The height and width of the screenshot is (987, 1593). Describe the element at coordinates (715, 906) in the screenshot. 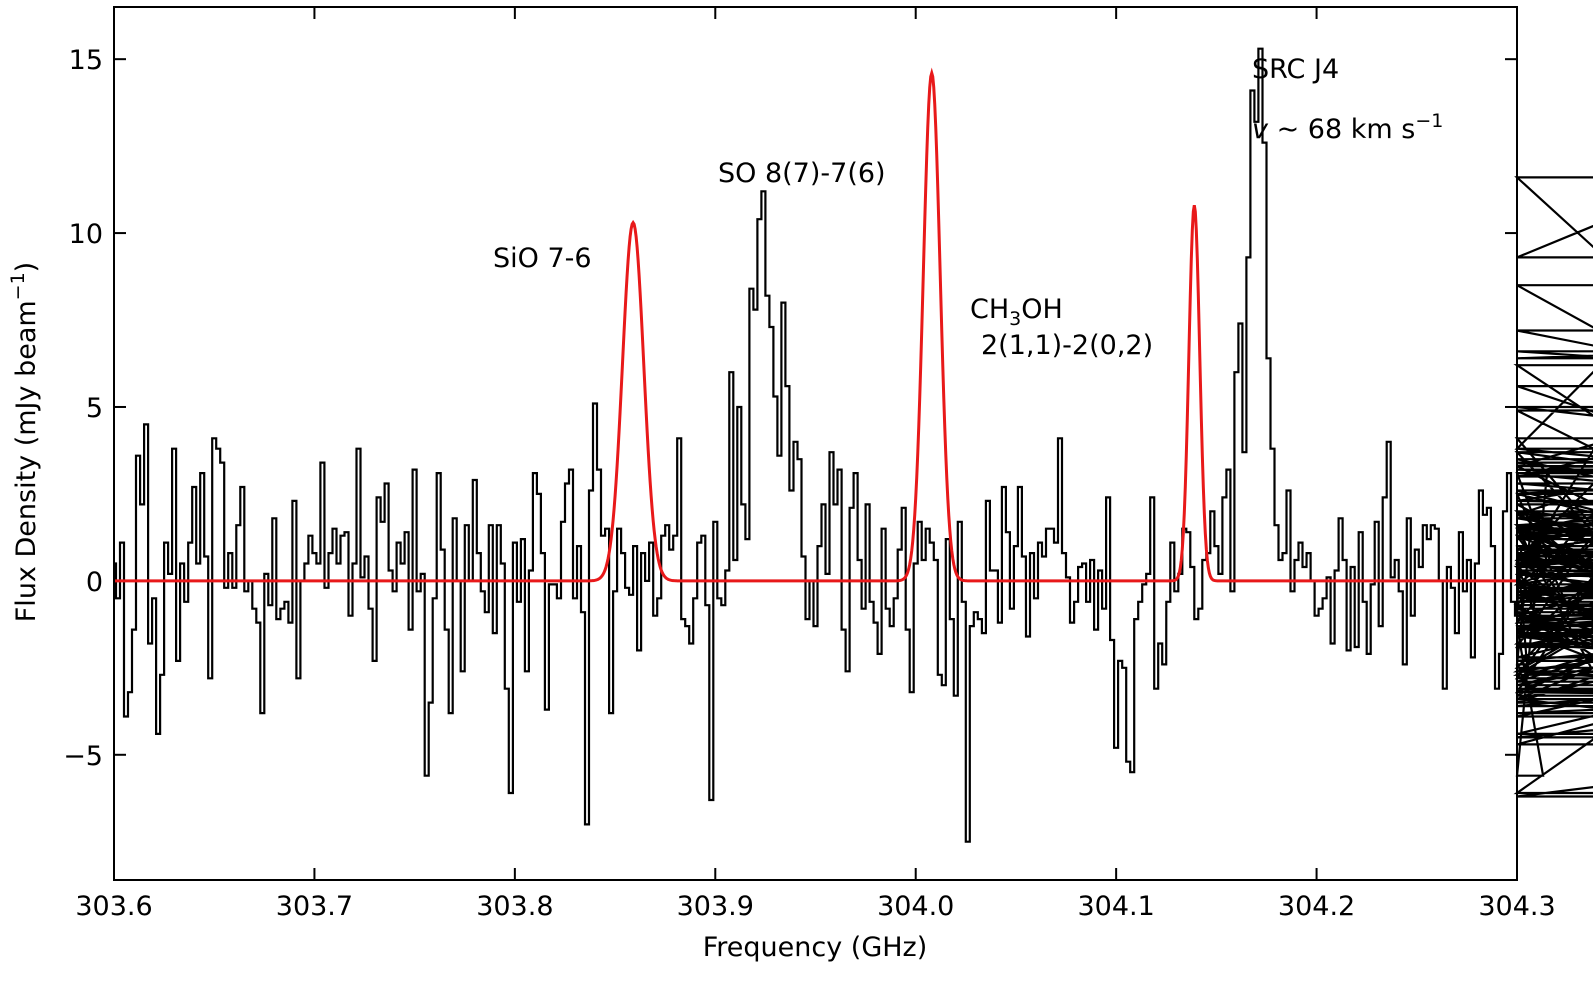

I see `x-tick-label: 303.9` at that location.